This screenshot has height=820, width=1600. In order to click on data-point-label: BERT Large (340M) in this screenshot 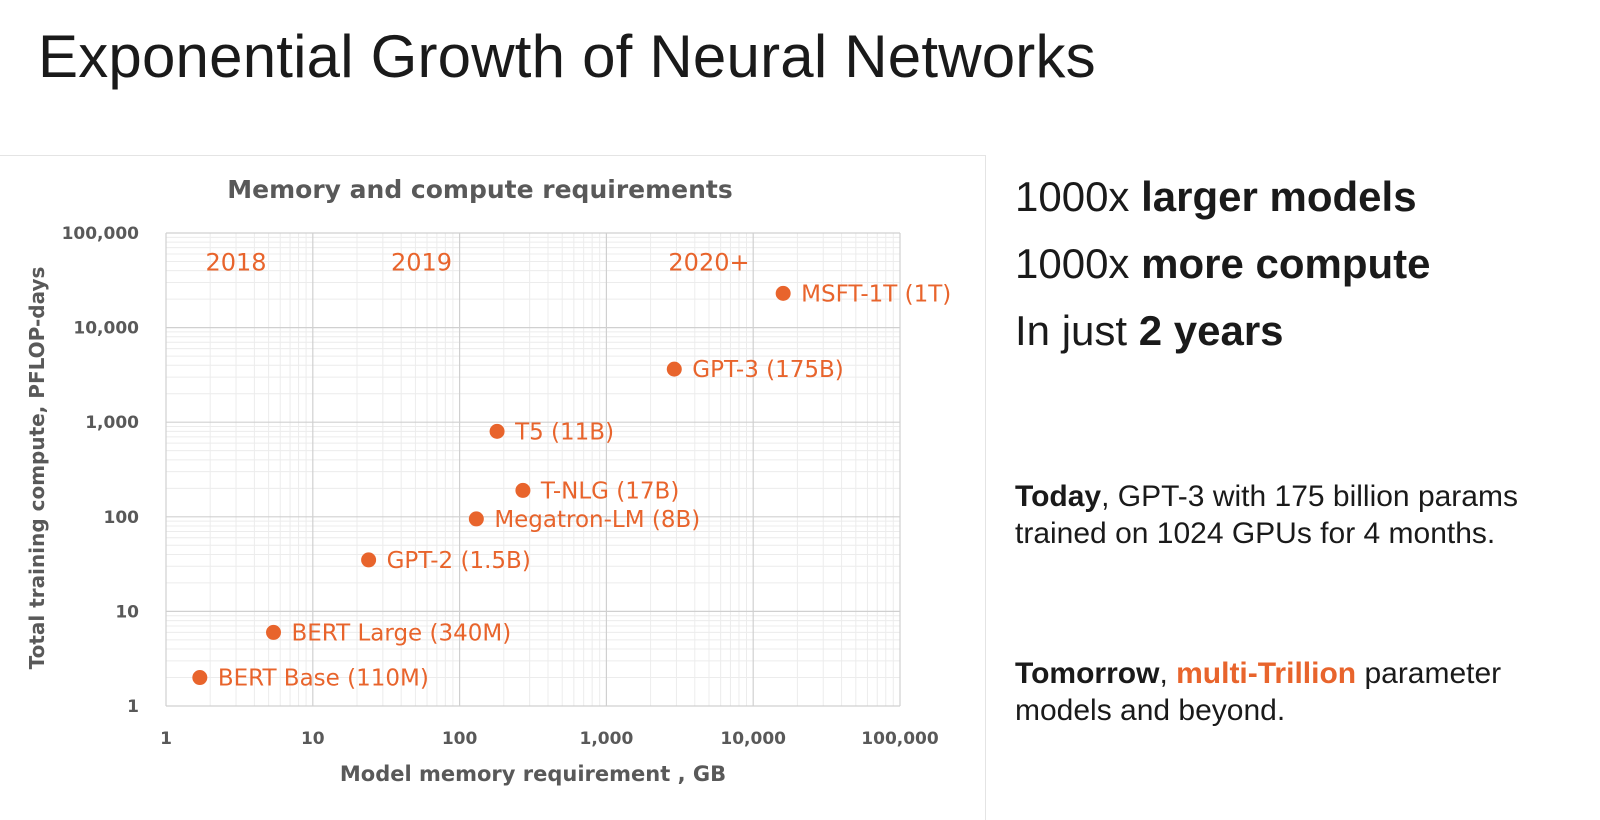, I will do `click(402, 633)`.